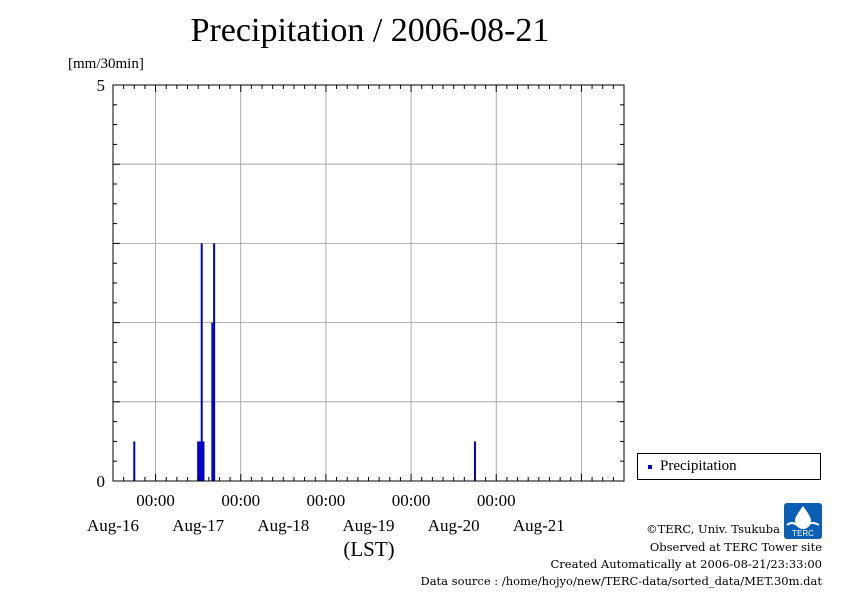  I want to click on x-date-label: Aug-20, so click(454, 525).